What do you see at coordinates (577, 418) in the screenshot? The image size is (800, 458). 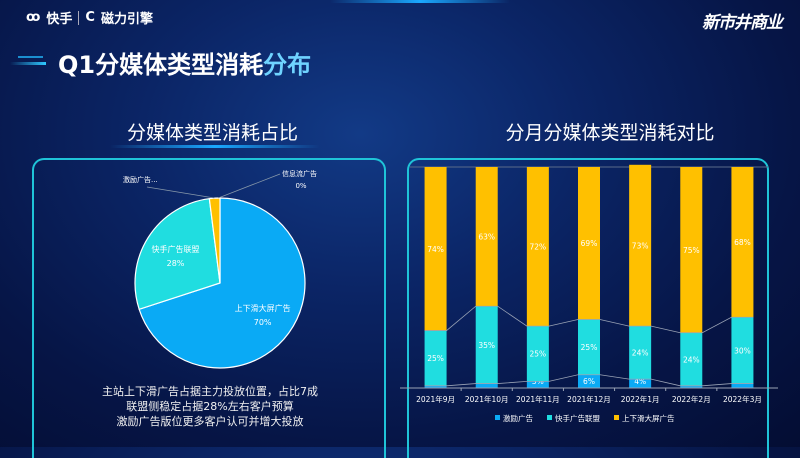 I see `legend-label: 快手广告联盟` at bounding box center [577, 418].